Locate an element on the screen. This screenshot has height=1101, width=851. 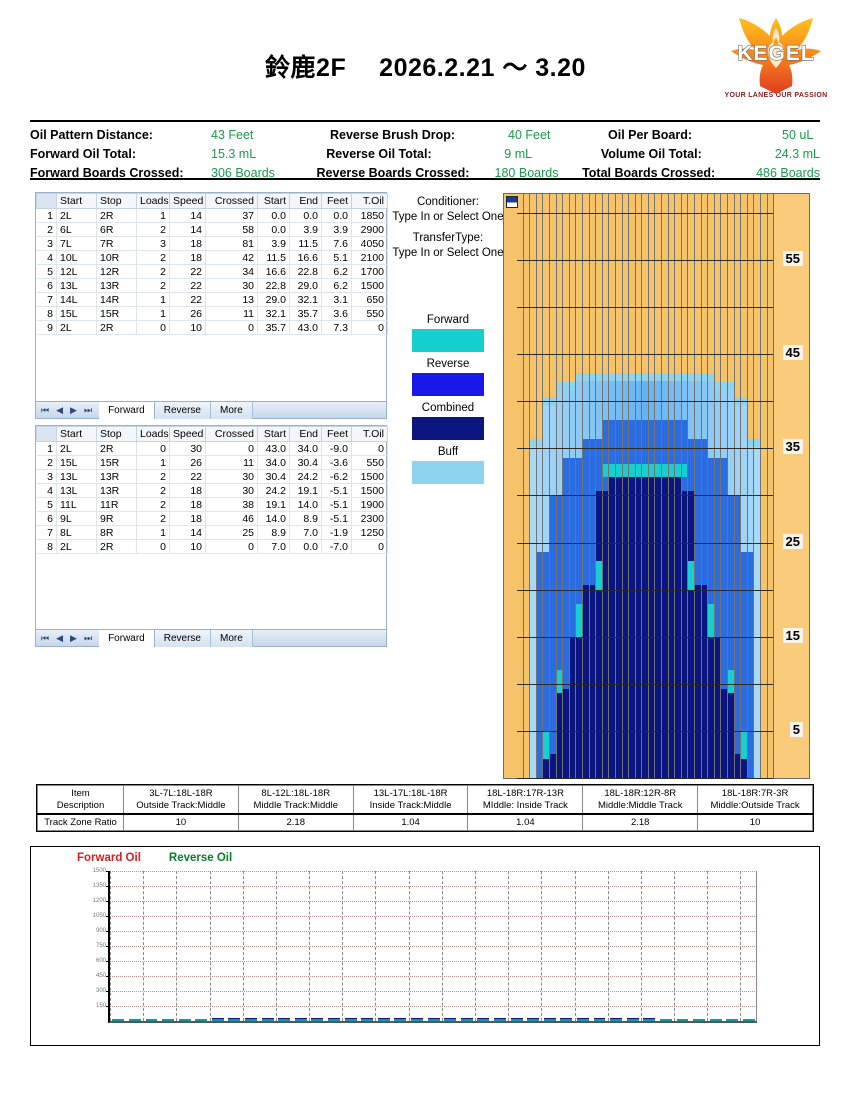
cell-stop-board: 2R is located at coordinates (116, 215).